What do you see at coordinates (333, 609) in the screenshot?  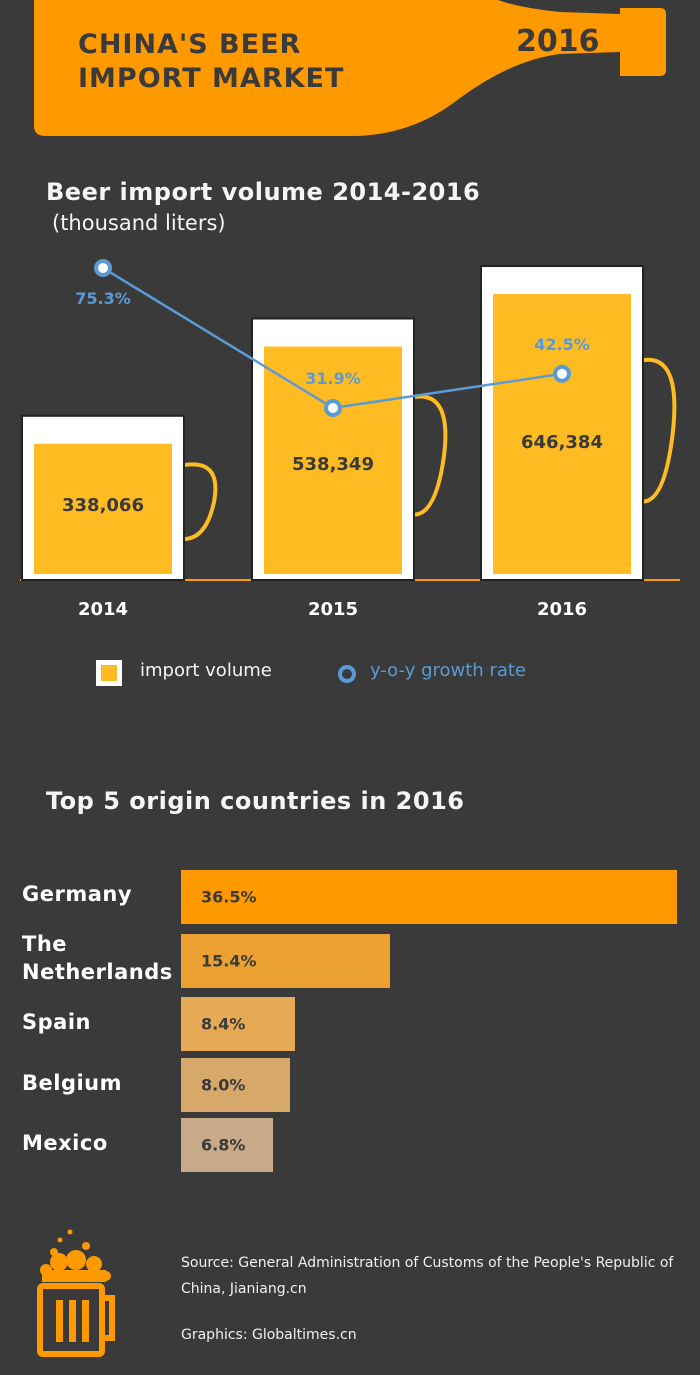 I see `year-label-2015: 2015` at bounding box center [333, 609].